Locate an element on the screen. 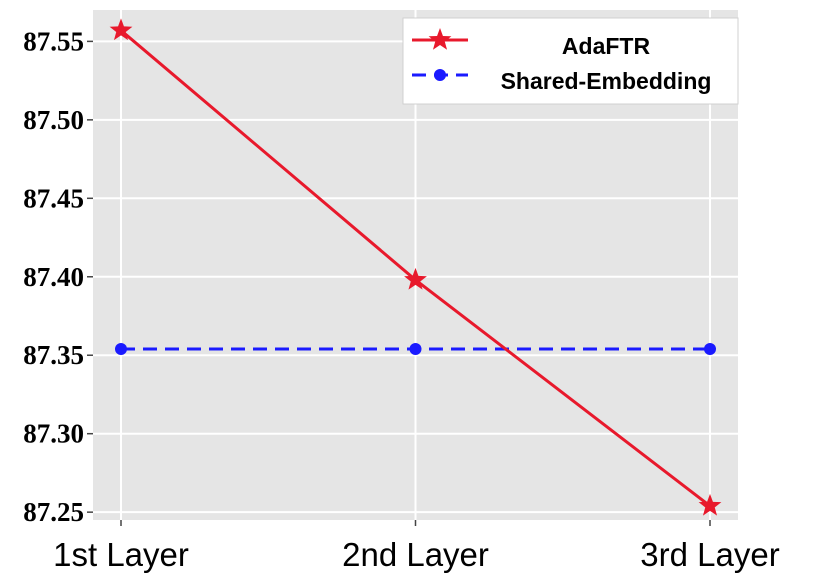  x-tick-label: 2nd Layer is located at coordinates (415, 554).